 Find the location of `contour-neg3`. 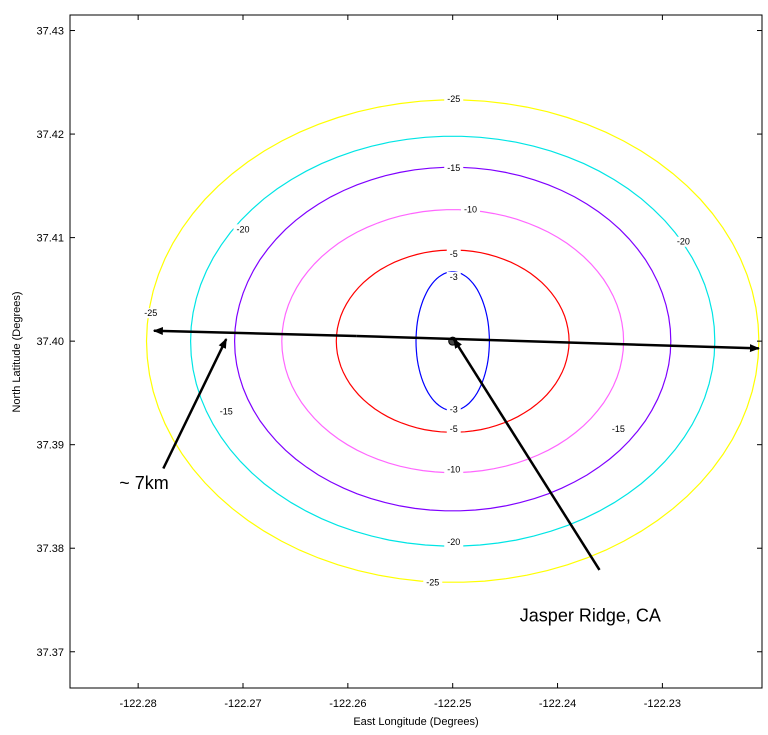

contour-neg3 is located at coordinates (453, 341).